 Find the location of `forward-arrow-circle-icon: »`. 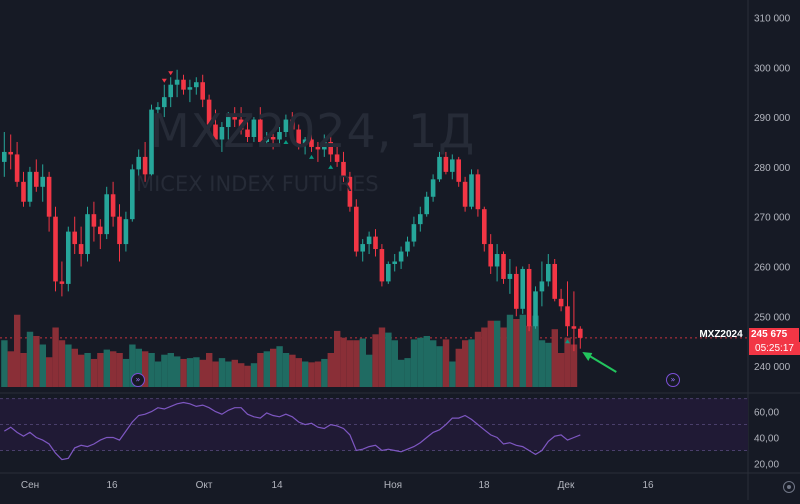

forward-arrow-circle-icon: » is located at coordinates (138, 380).